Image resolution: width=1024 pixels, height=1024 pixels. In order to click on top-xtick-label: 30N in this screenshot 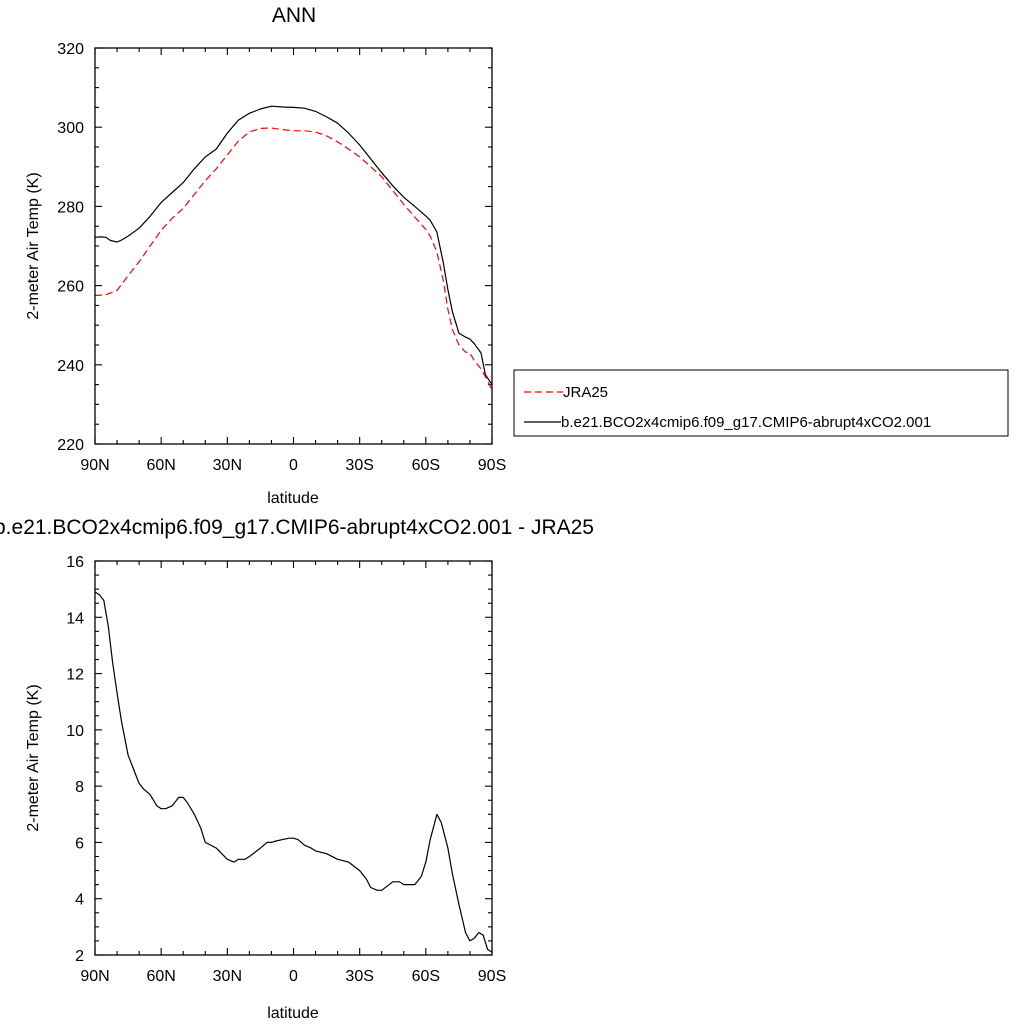, I will do `click(227, 465)`.